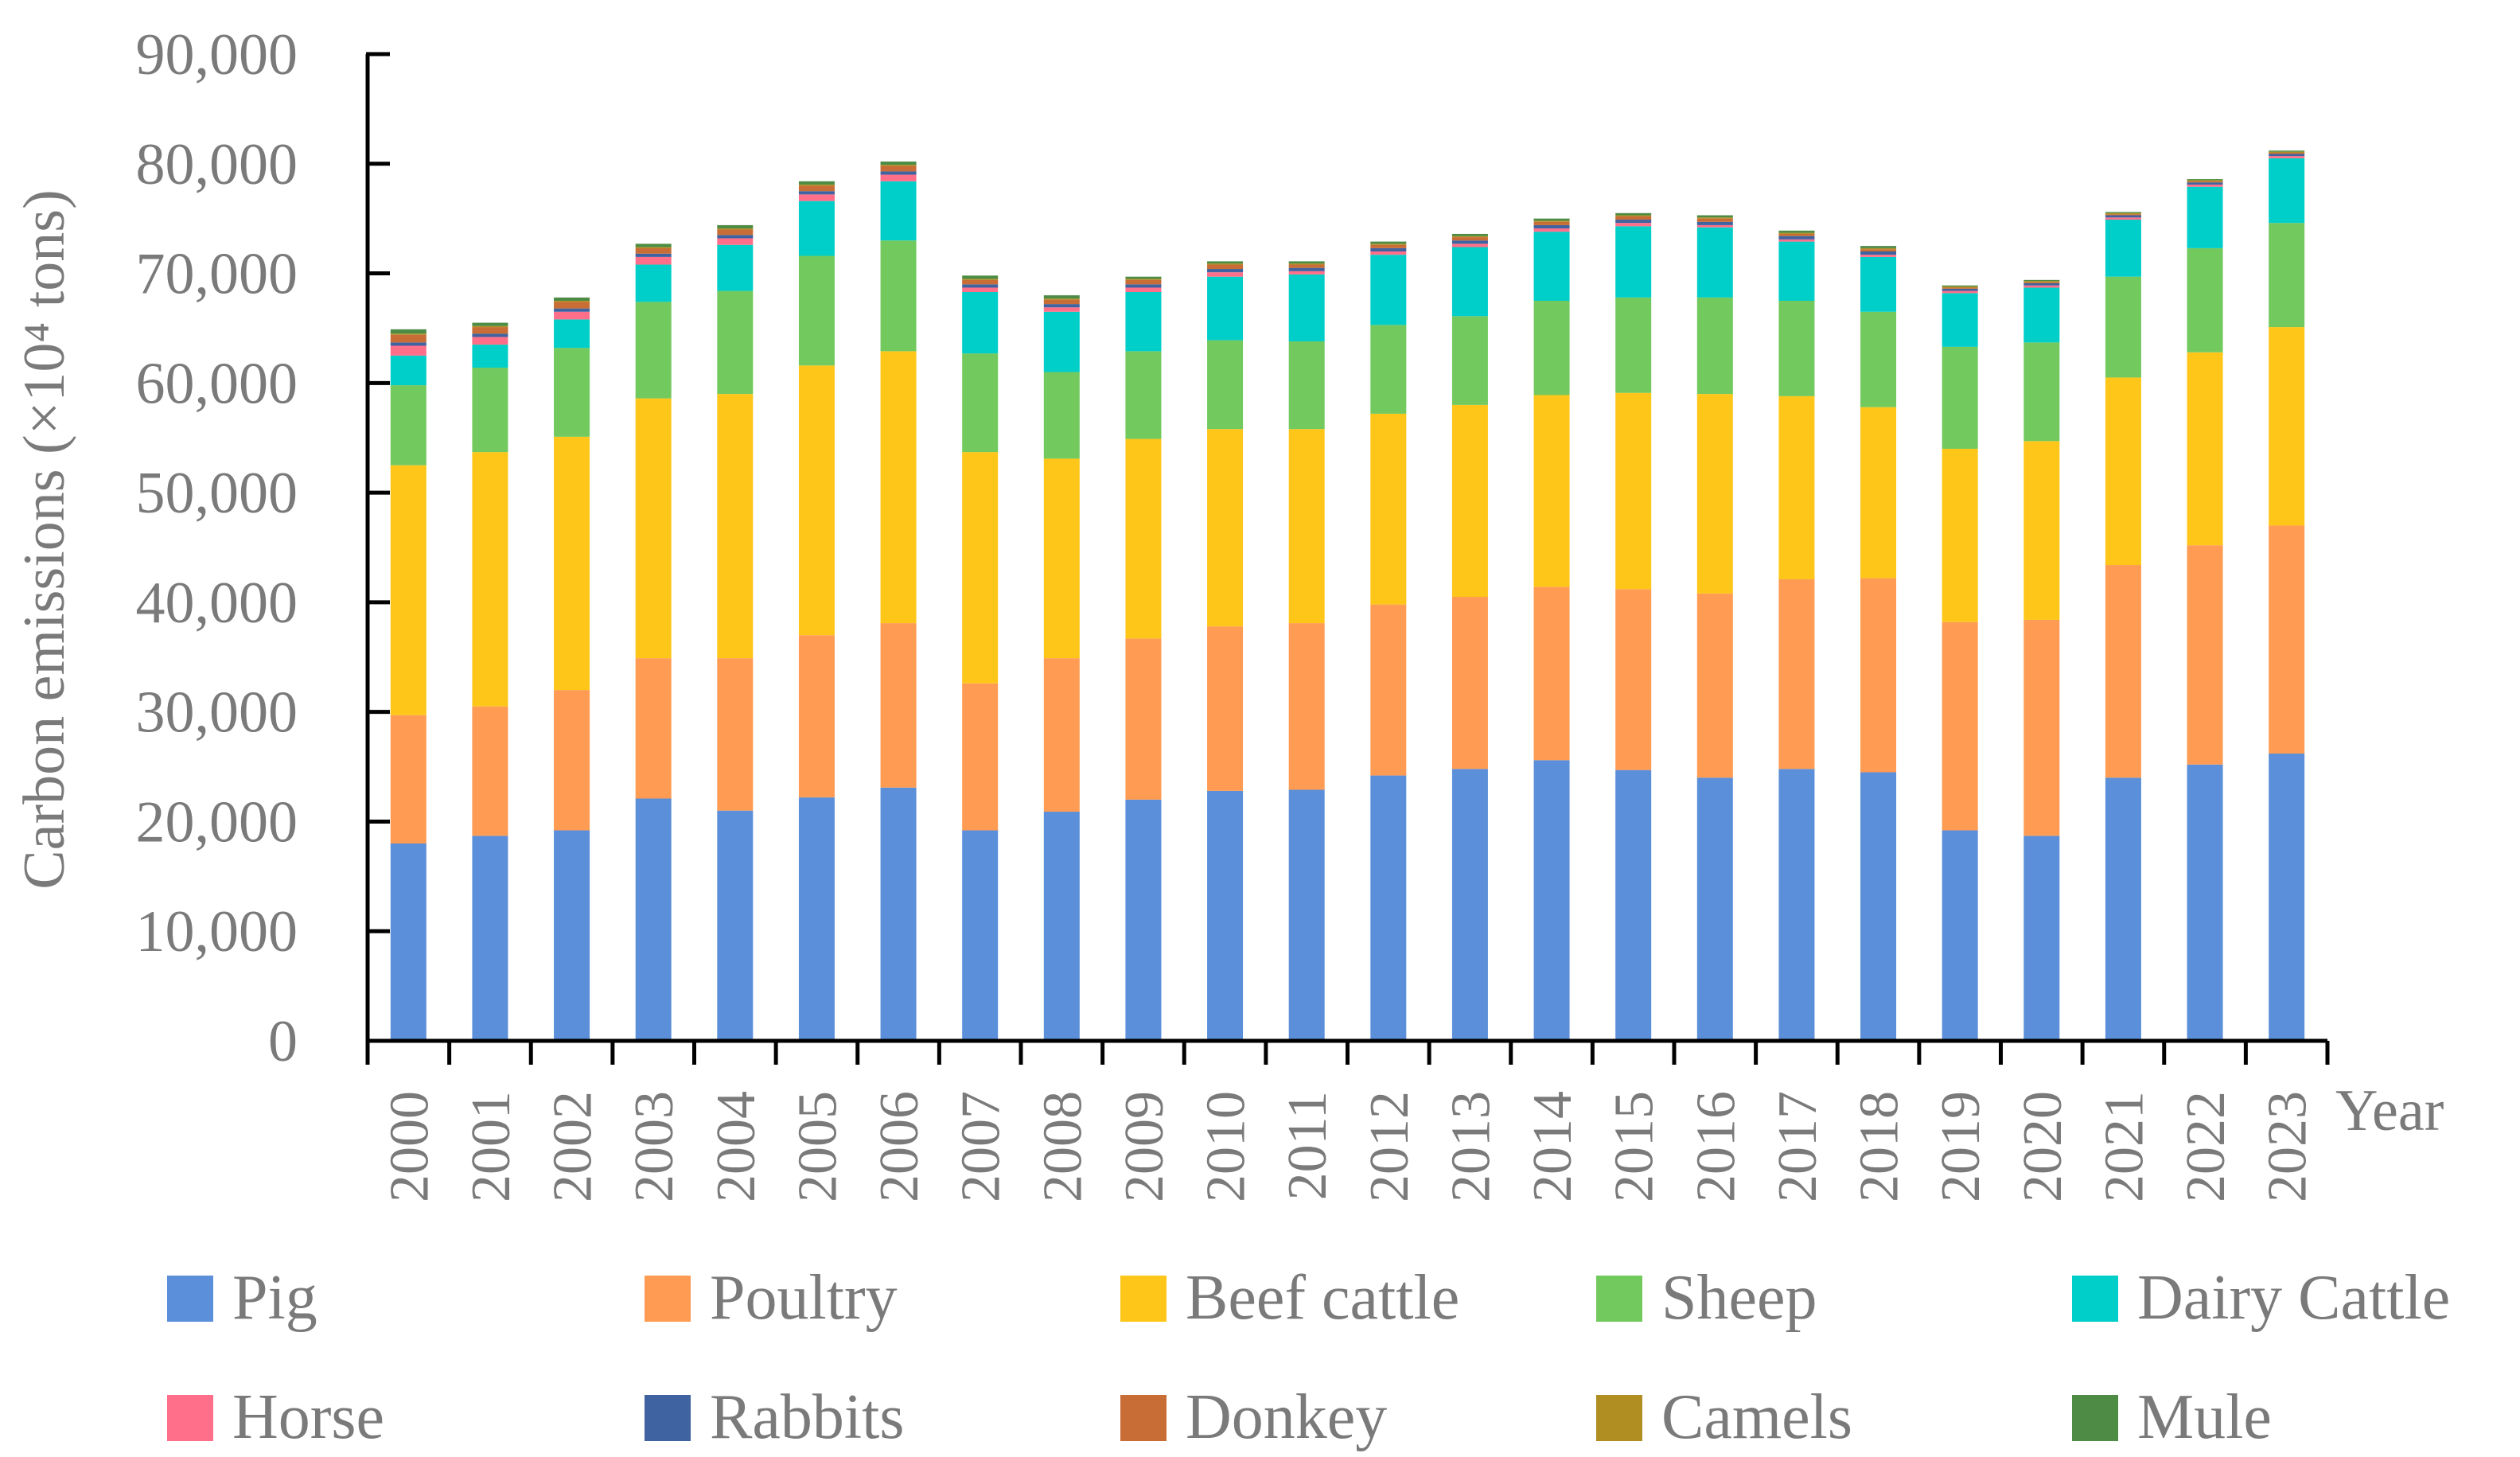 This screenshot has width=2520, height=1457. I want to click on bar-segment-donkey-2023, so click(2287, 153).